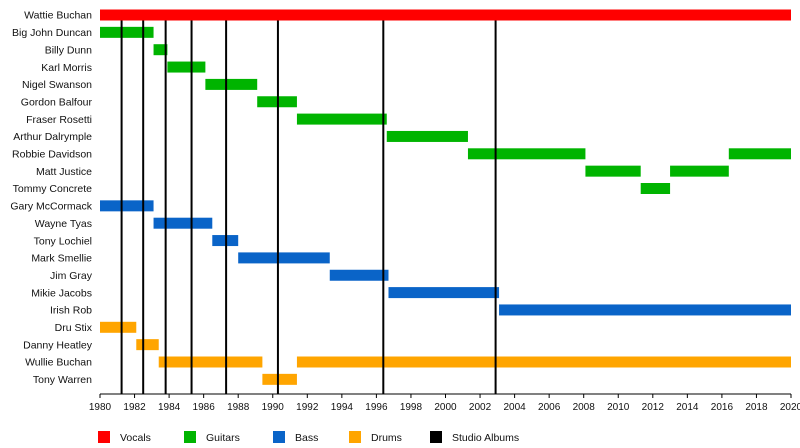 The height and width of the screenshot is (448, 800). I want to click on member-label-arthur-dalrymple: Arthur Dalrymple, so click(52, 137).